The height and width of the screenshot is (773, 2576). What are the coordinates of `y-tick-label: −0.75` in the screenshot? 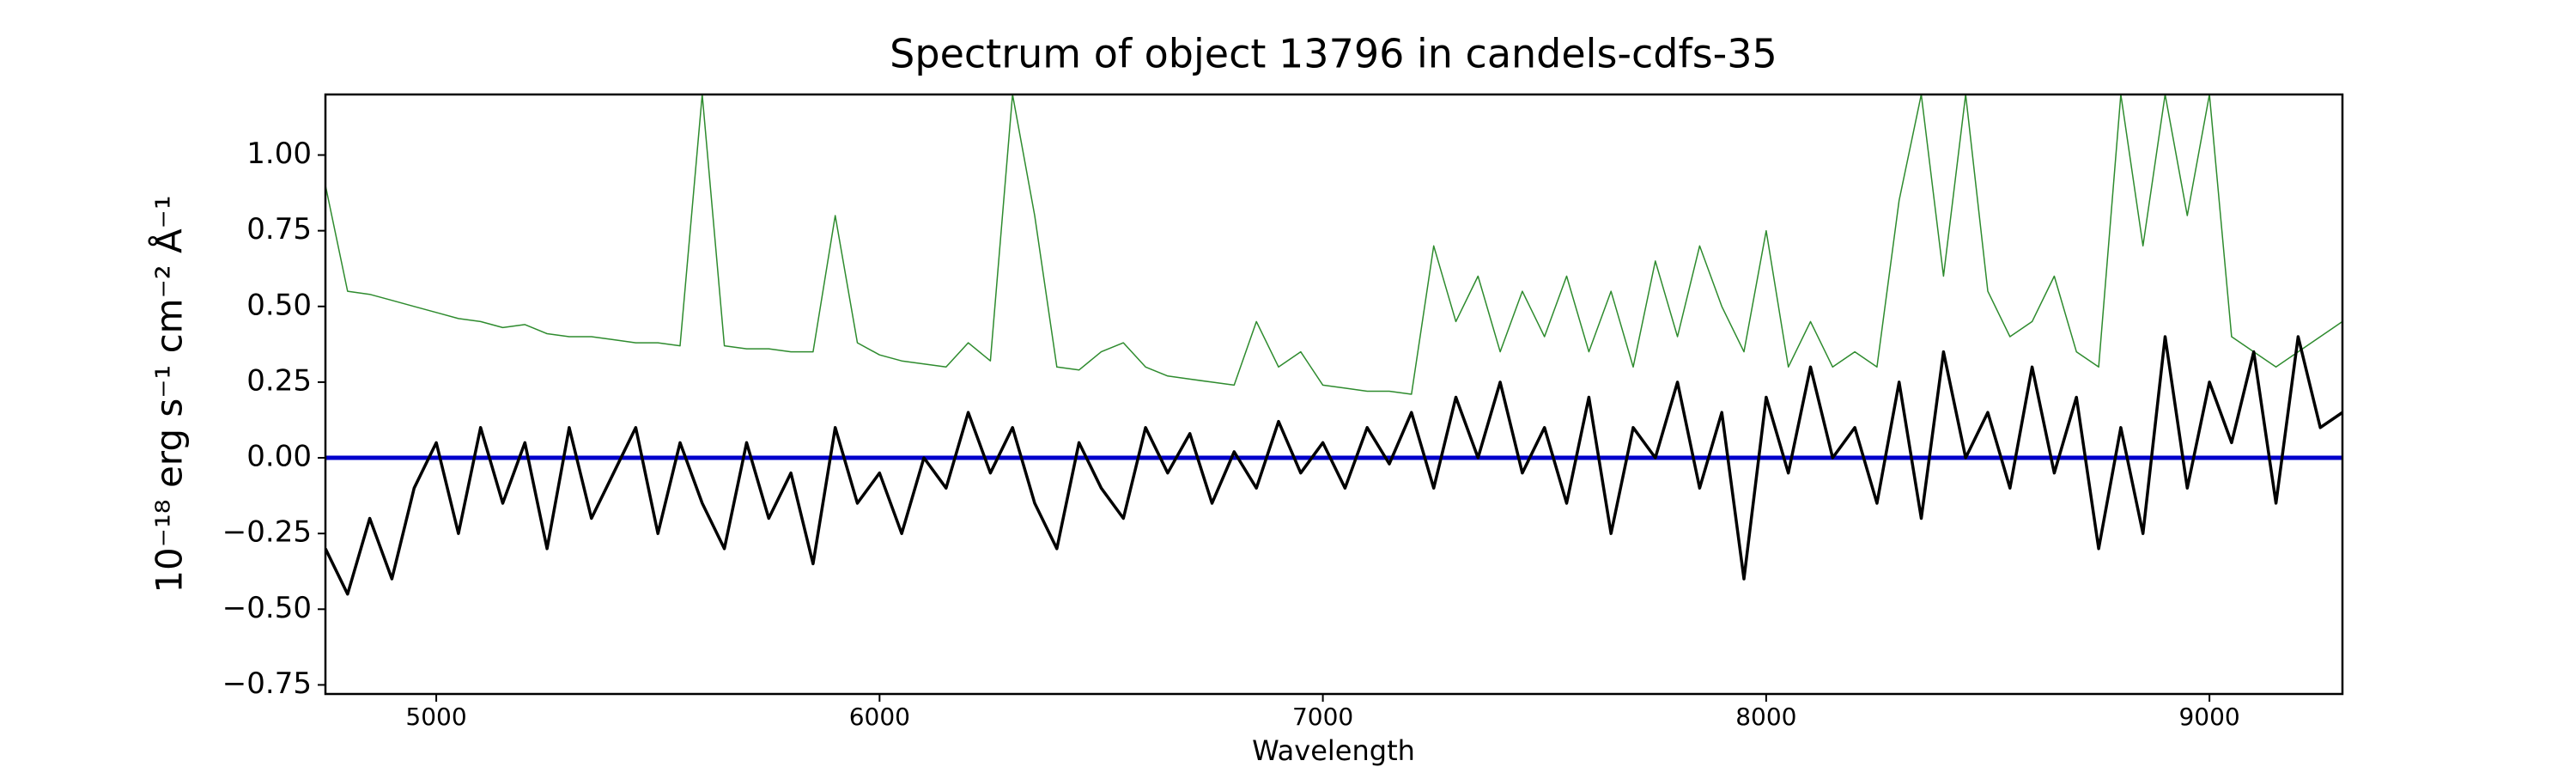 It's located at (267, 683).